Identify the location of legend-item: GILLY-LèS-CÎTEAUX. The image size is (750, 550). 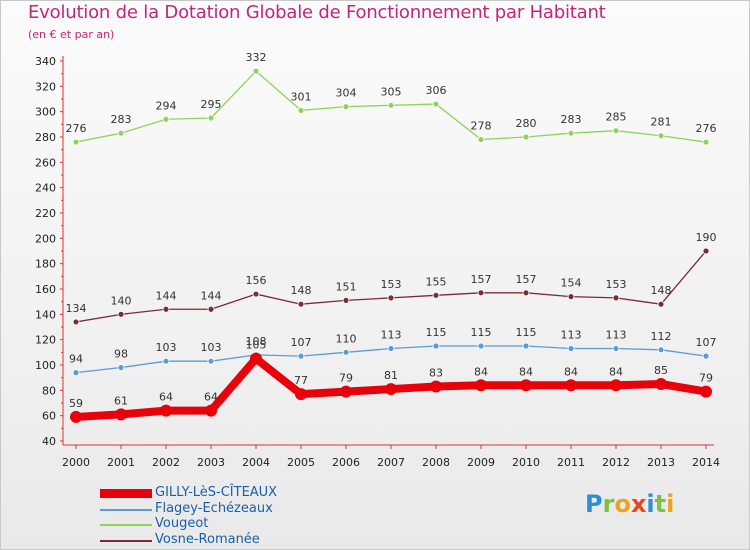
(230, 493).